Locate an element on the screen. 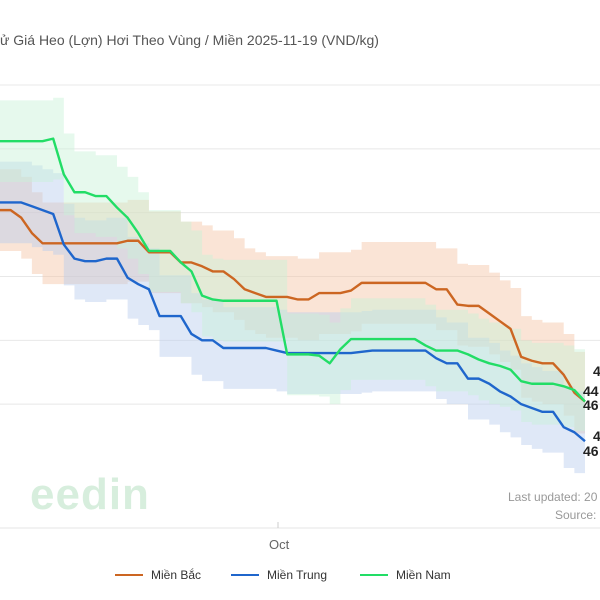  brand-watermark: eedin is located at coordinates (90, 494).